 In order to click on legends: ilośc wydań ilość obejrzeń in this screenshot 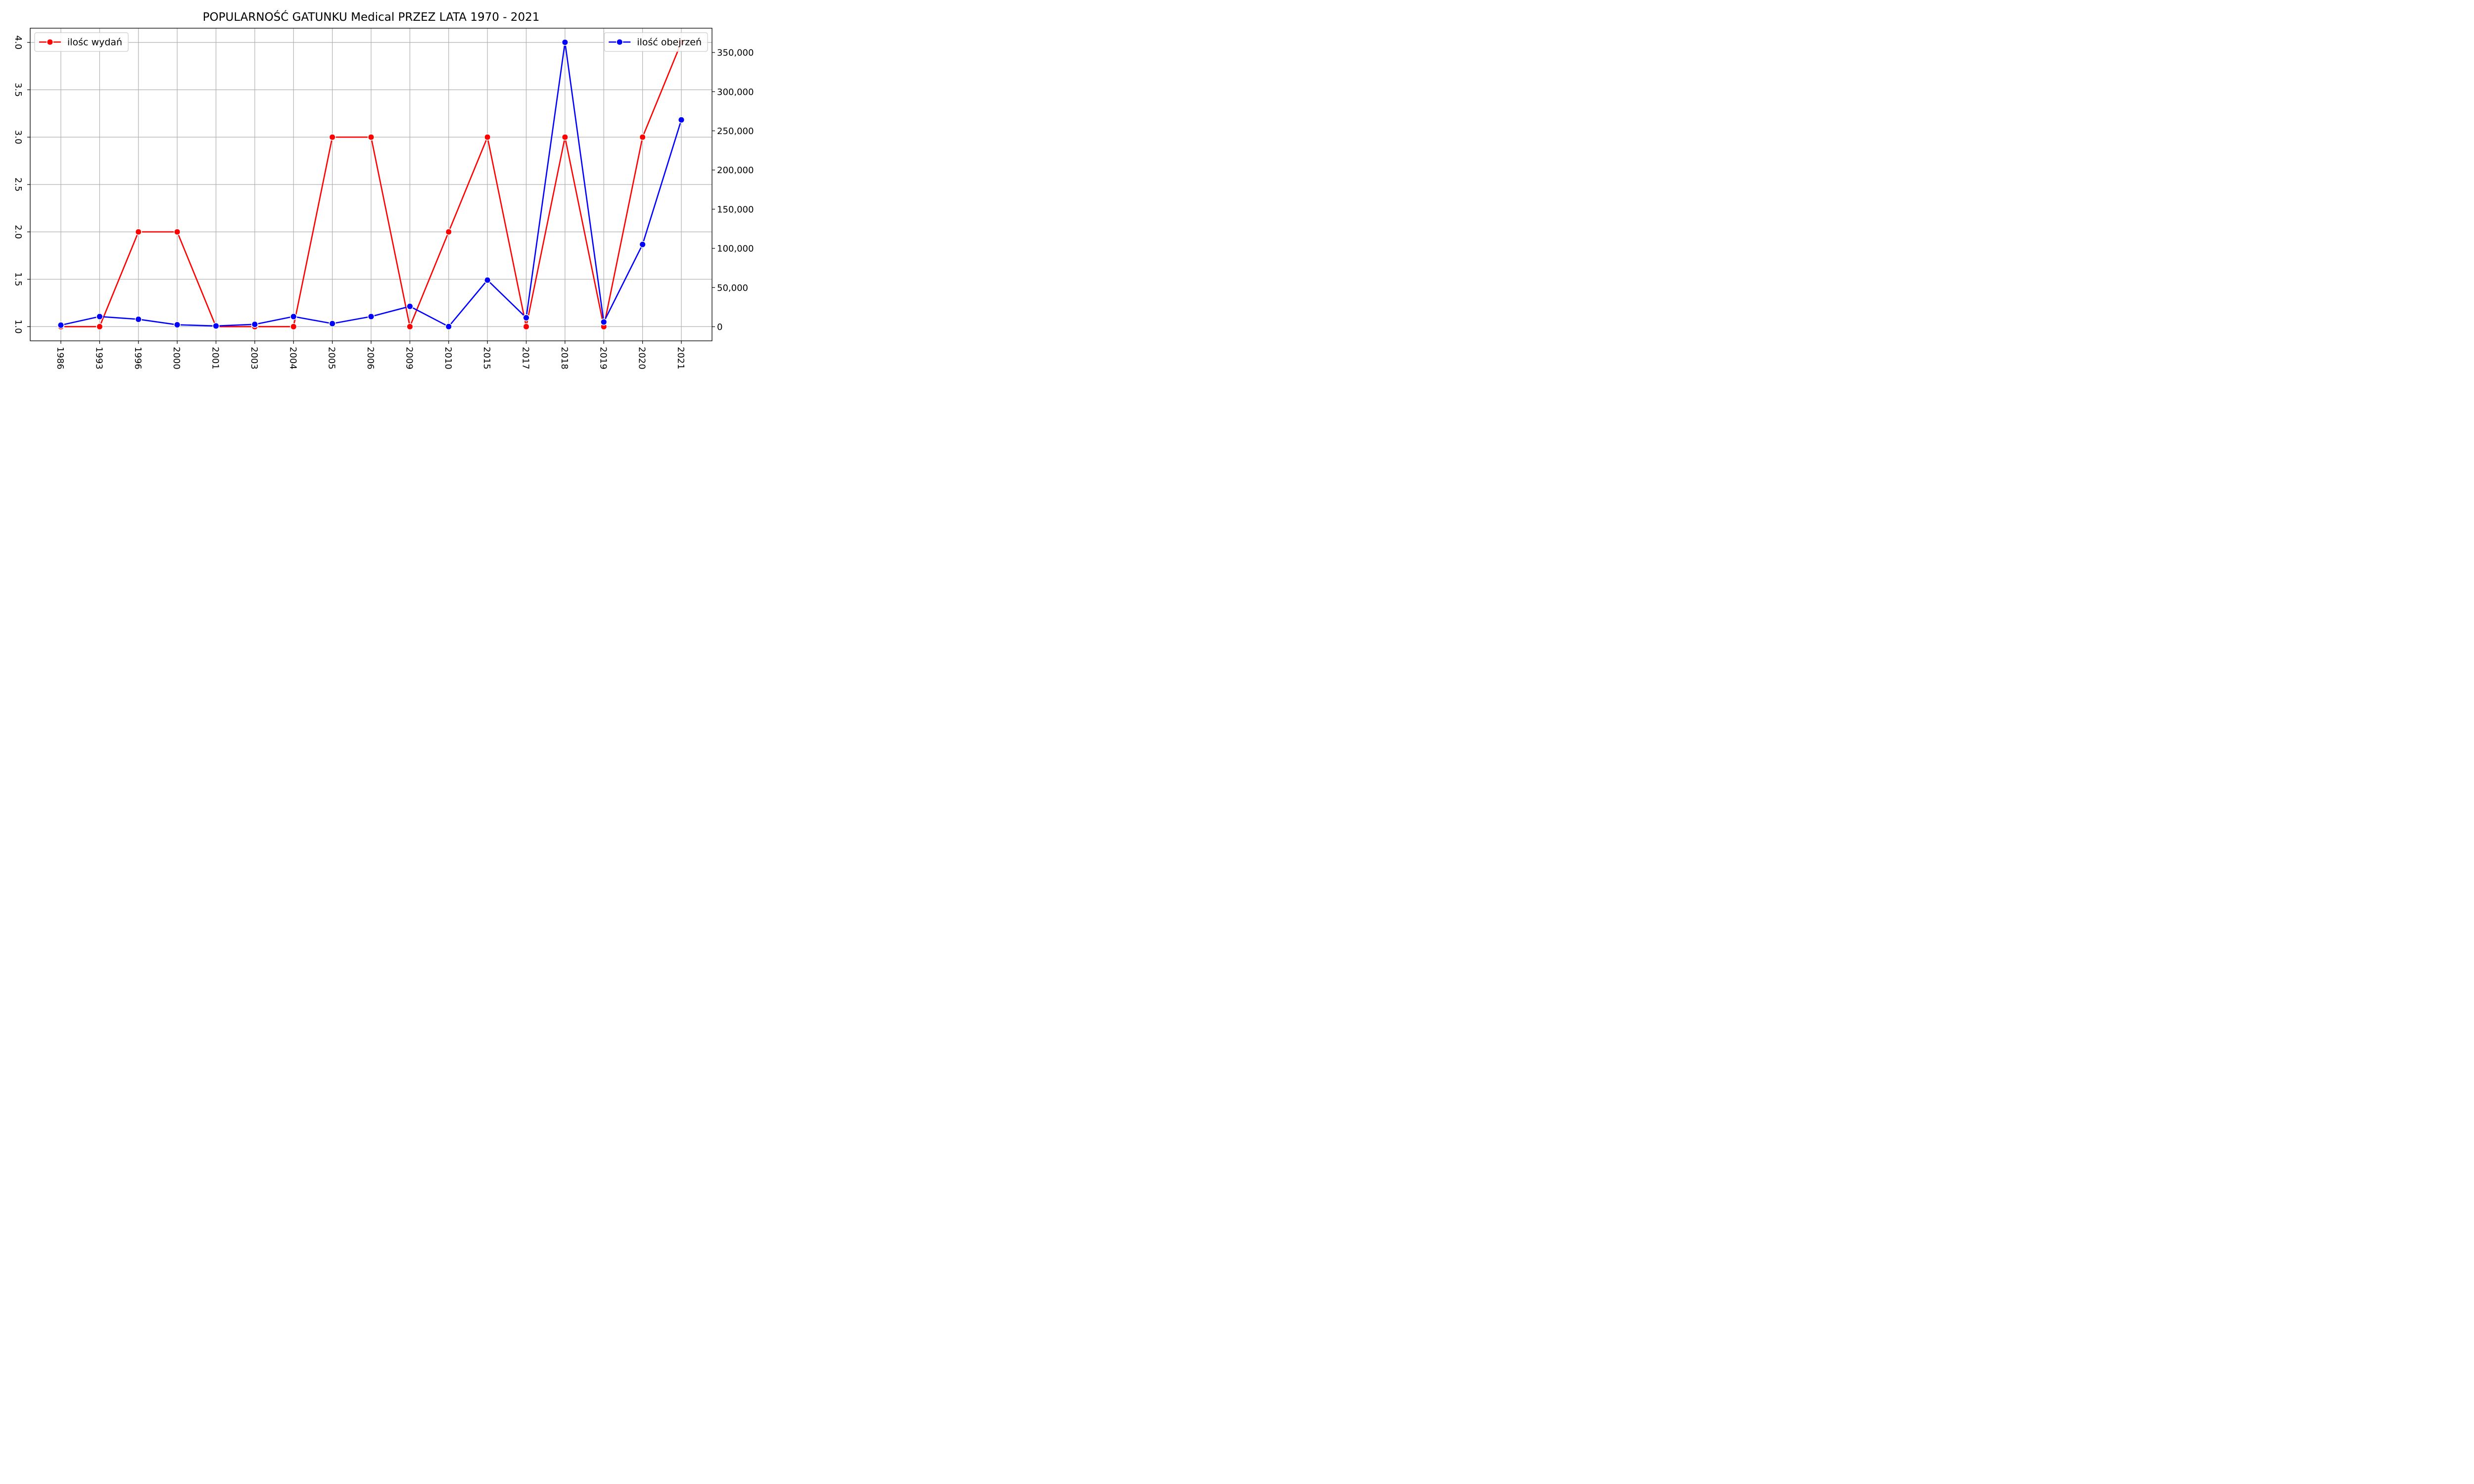, I will do `click(371, 42)`.